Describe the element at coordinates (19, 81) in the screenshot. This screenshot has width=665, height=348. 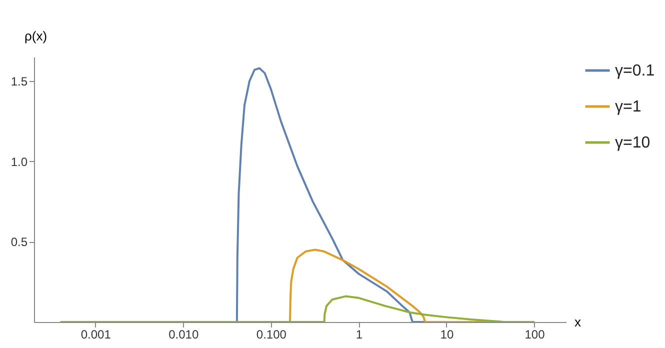
I see `y-tick-label: 1.5` at that location.